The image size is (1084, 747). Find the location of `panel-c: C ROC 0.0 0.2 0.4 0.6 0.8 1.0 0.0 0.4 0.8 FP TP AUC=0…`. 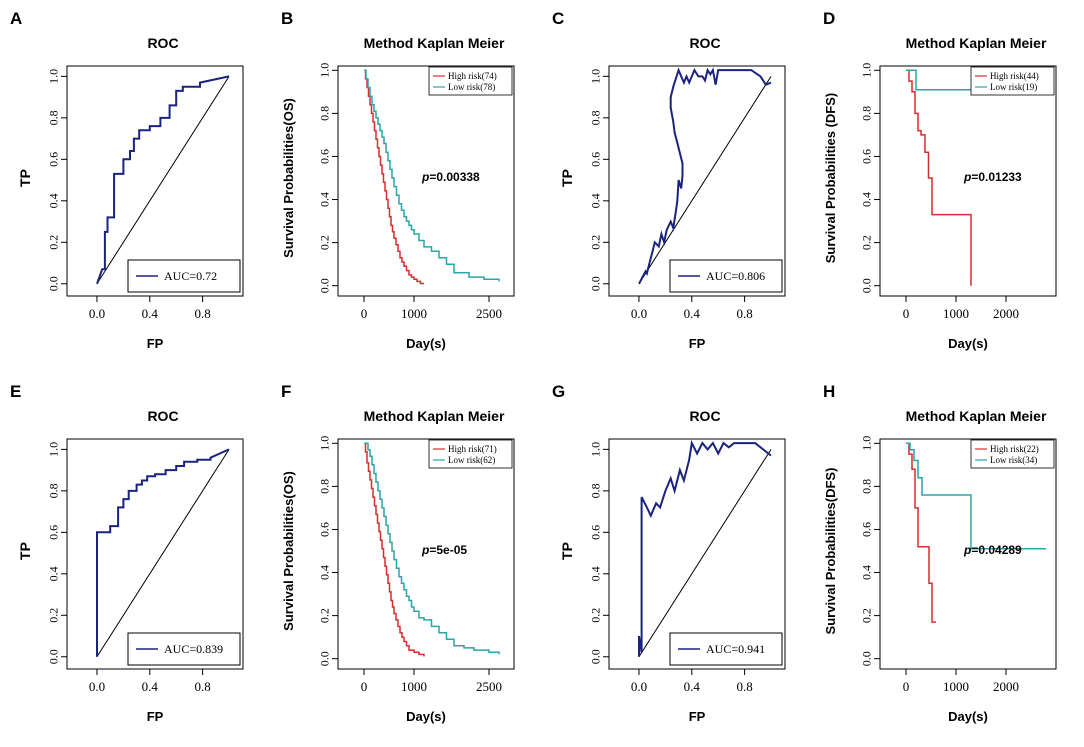

panel-c: C ROC 0.0 0.2 0.4 0.6 0.8 1.0 0.0 0.4 0.8 FP TP AUC=0… is located at coordinates (669, 180).